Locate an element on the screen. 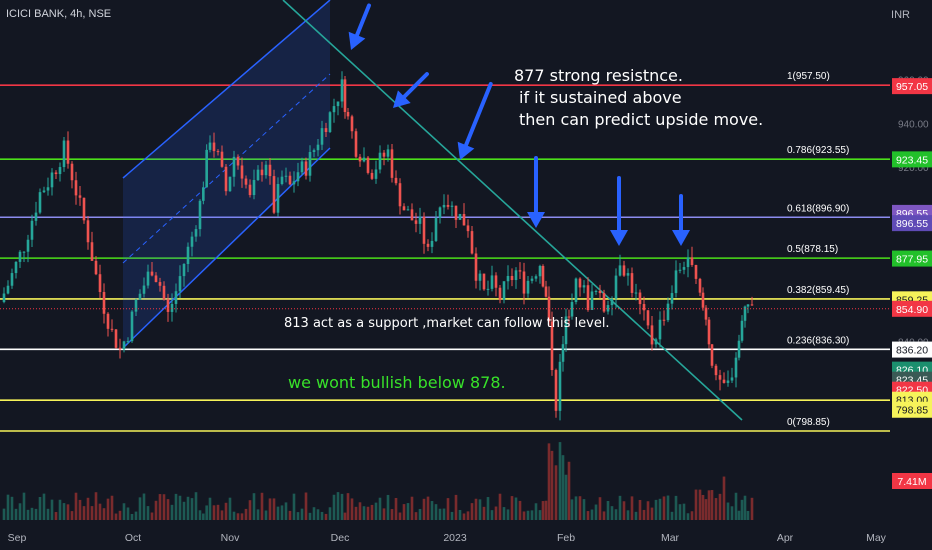 The height and width of the screenshot is (550, 932). fib-level-label: 0.618(896.90) is located at coordinates (818, 208).